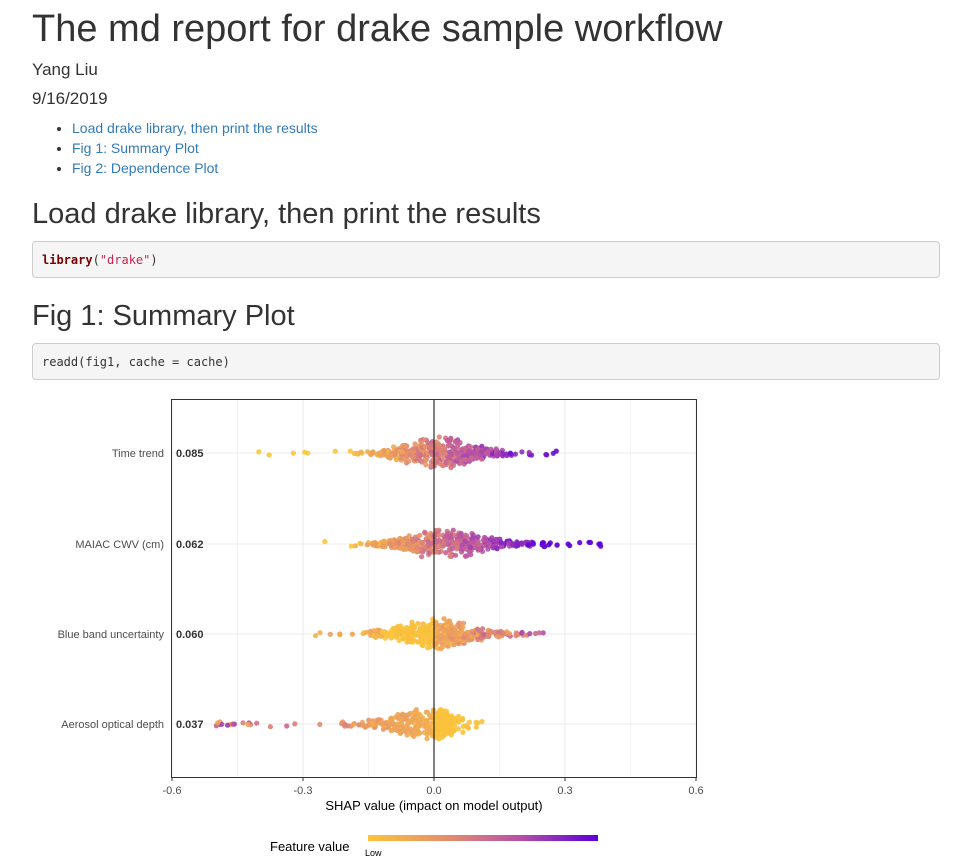  Describe the element at coordinates (190, 545) in the screenshot. I see `mean-abs-shap-label: 0.062` at that location.